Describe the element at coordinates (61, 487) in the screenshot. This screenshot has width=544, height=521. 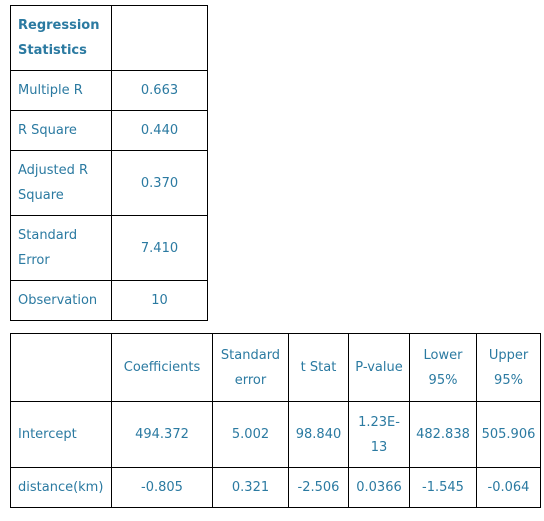
I see `coef-row-label: distance(km)` at that location.